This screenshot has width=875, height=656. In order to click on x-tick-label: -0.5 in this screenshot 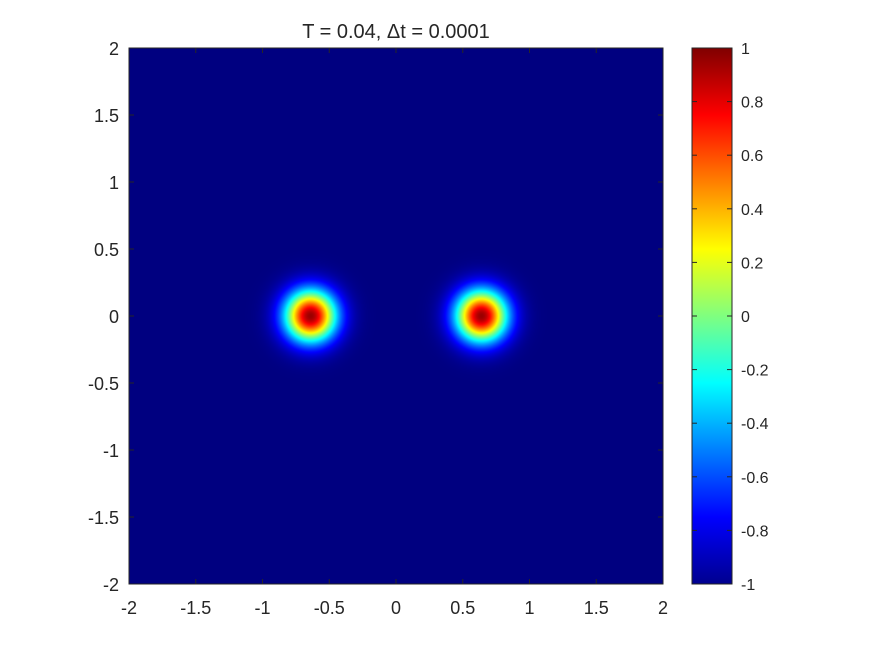, I will do `click(329, 608)`.